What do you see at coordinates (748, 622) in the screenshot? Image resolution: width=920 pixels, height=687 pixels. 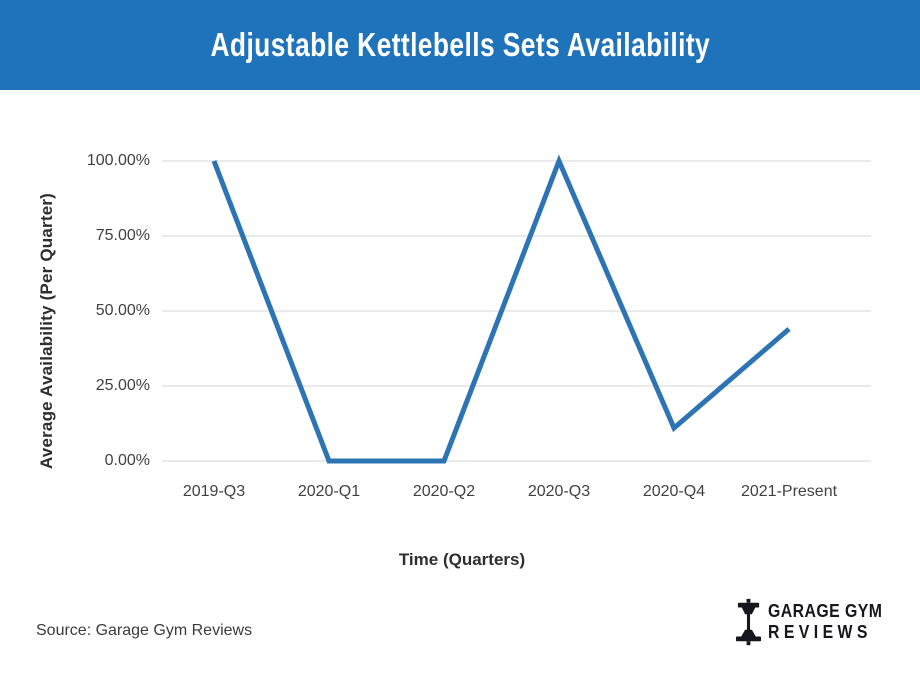 I see `dumbbell-icon` at bounding box center [748, 622].